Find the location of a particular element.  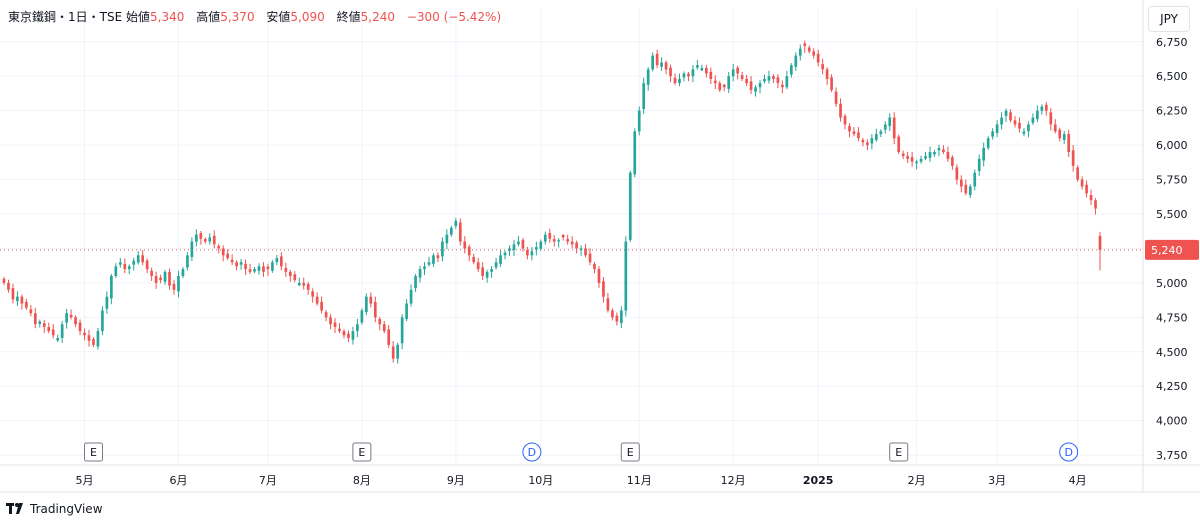

currency-button: JPY is located at coordinates (1169, 19).